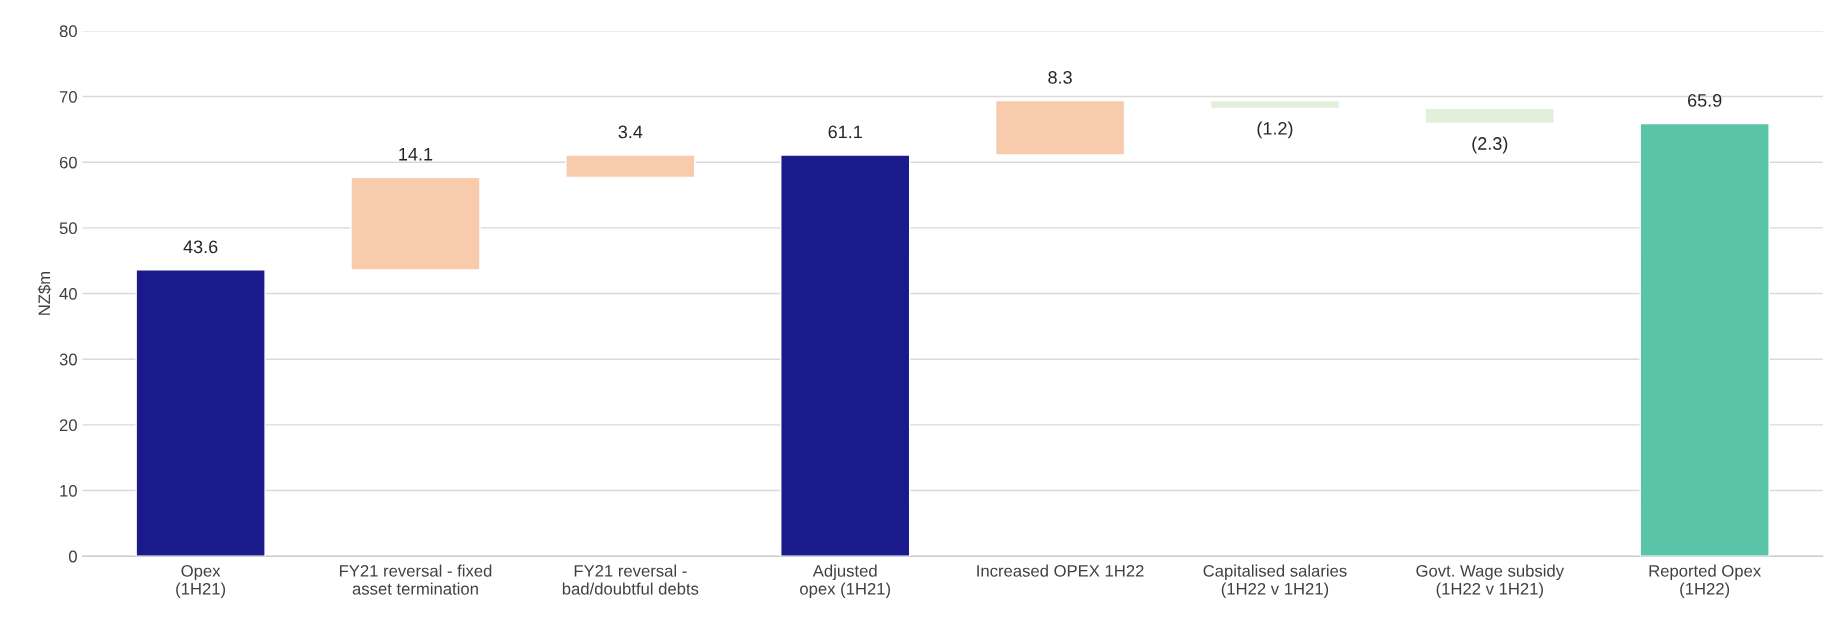  I want to click on data-label: 43.6, so click(200, 247).